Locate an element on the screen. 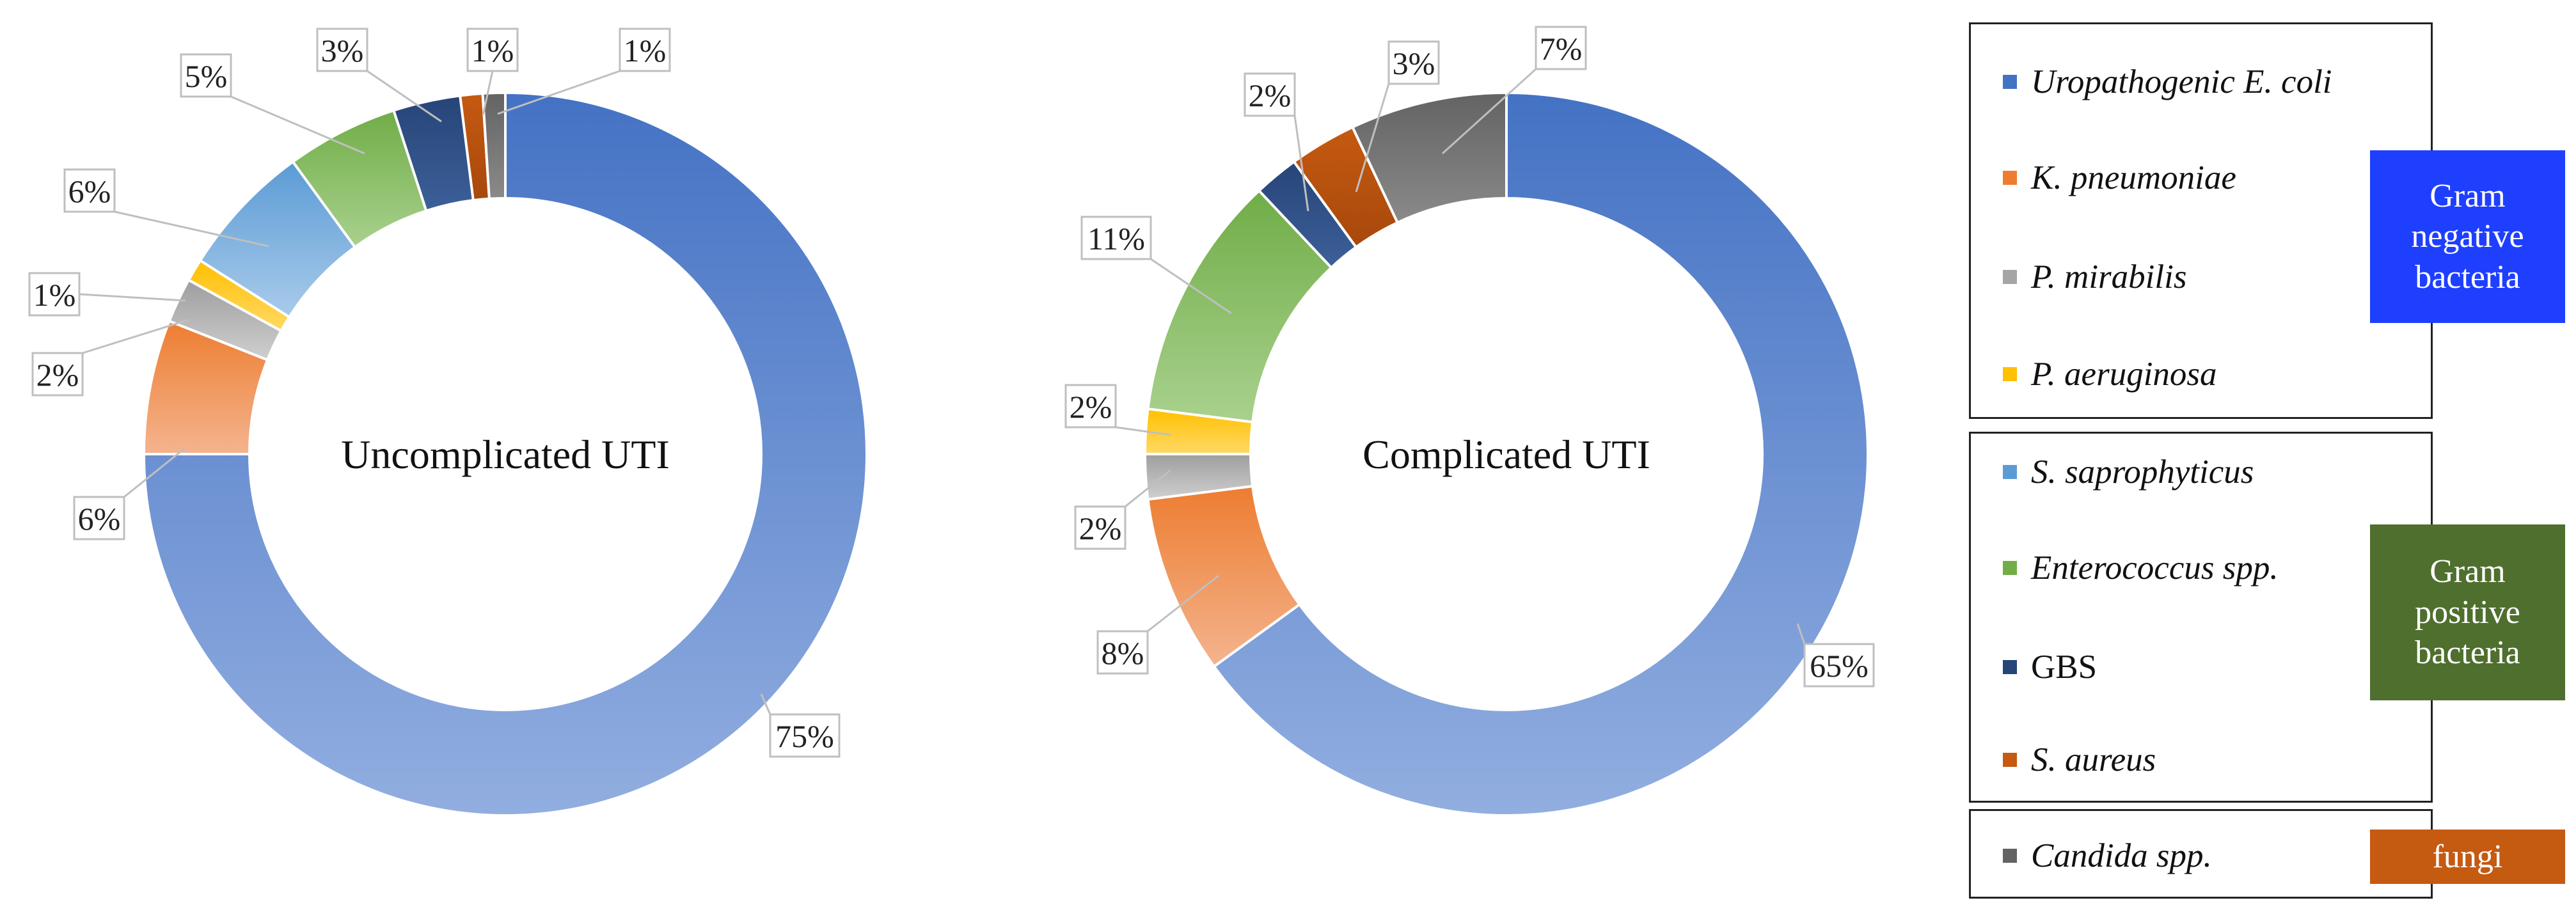  data-label-gbs: 2% is located at coordinates (1270, 95).